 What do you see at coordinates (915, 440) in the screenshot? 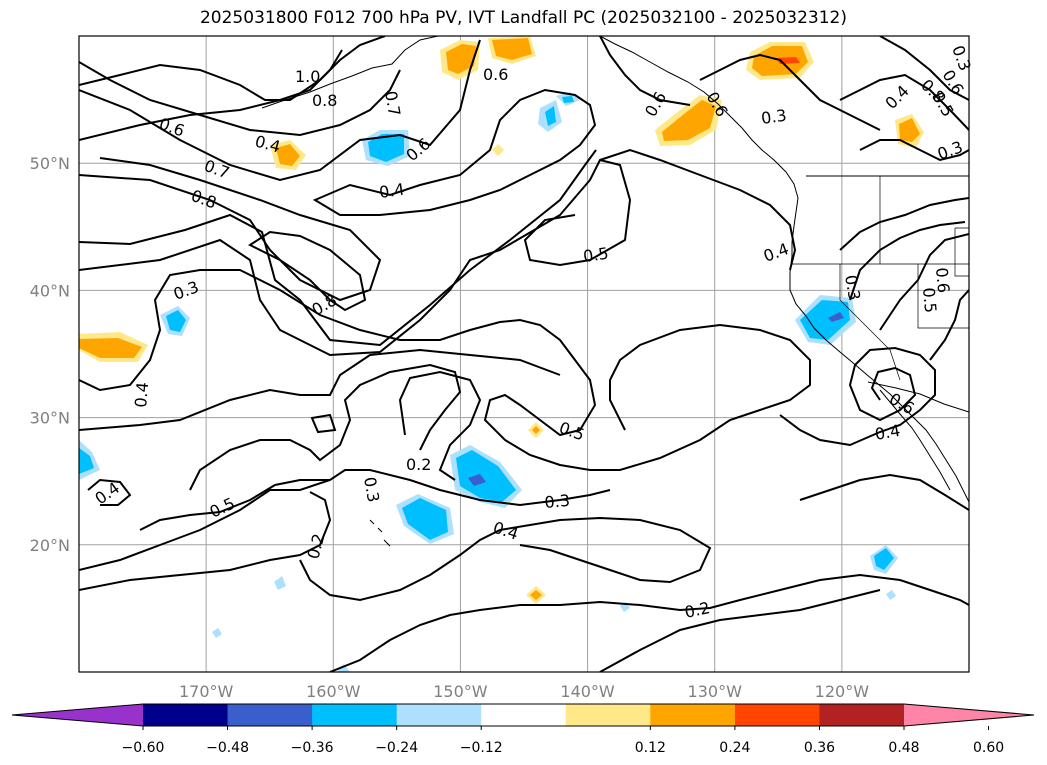
I see `baja-california-coast` at bounding box center [915, 440].